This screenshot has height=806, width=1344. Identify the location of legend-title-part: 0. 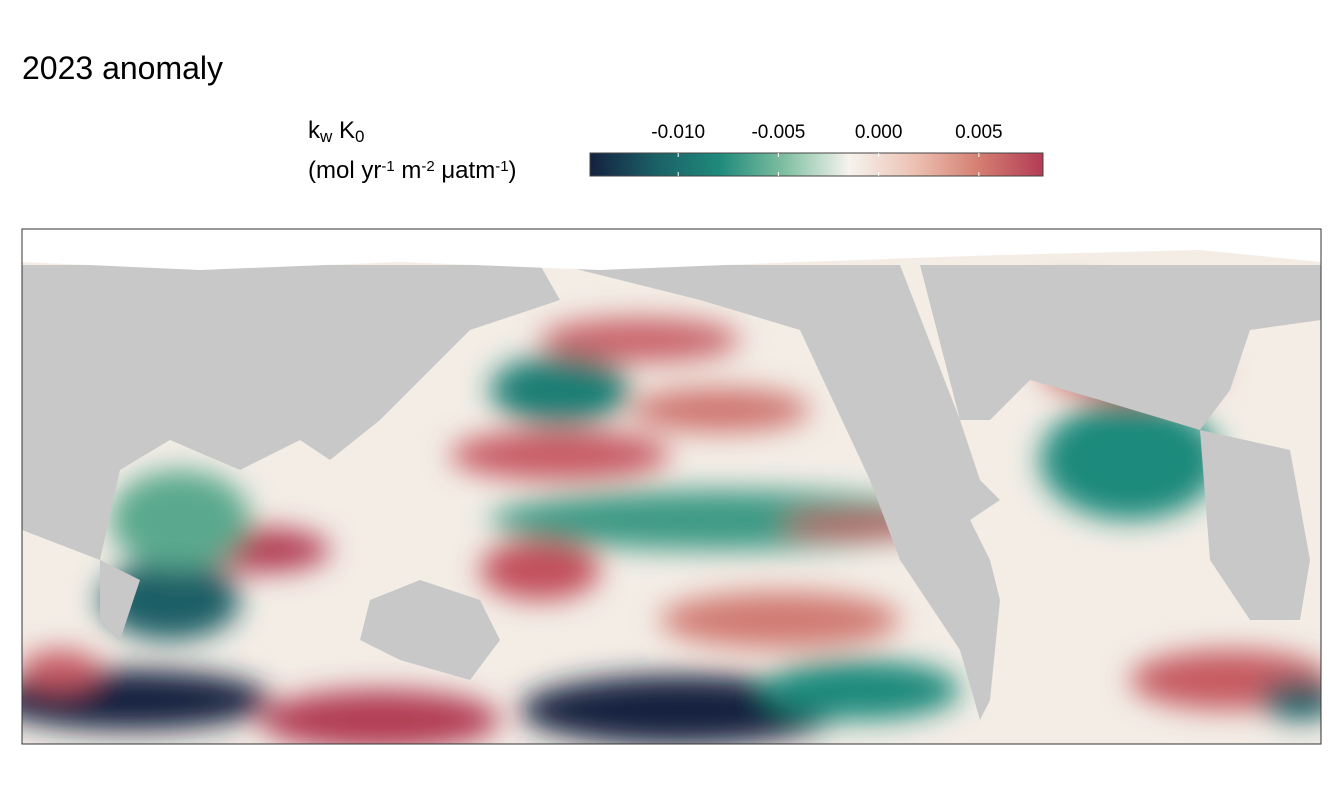
(359, 136).